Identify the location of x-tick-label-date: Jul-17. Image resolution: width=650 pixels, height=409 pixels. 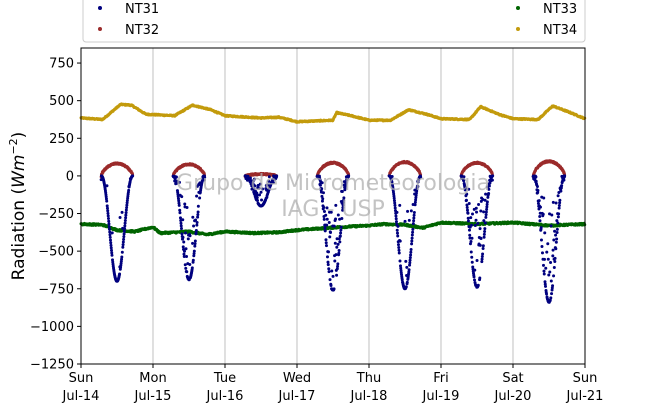
(297, 396).